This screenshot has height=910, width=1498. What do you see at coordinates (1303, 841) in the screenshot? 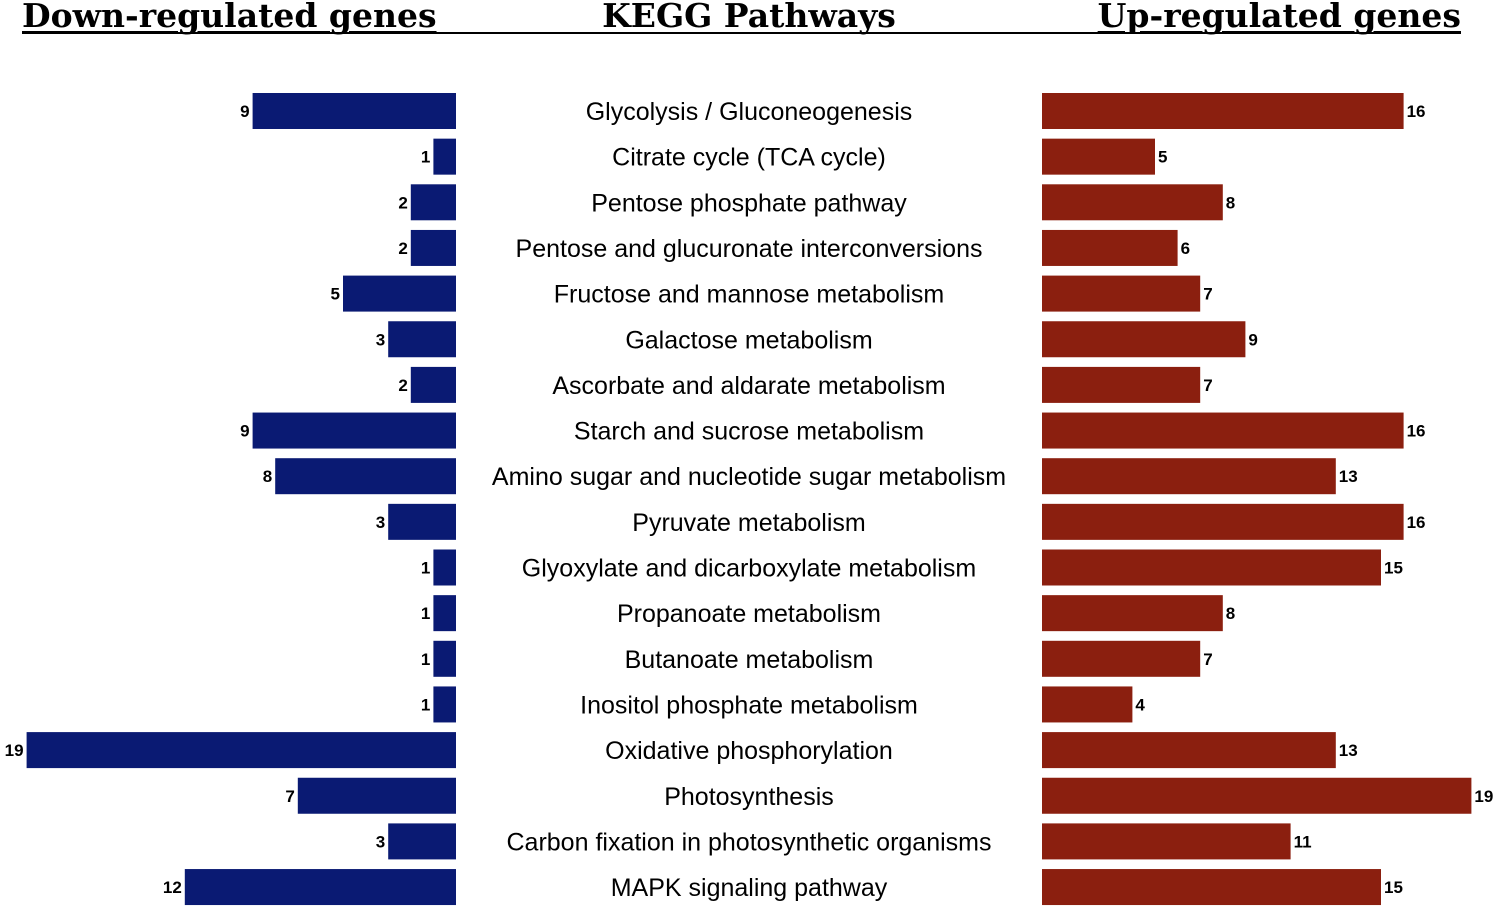
I see `up-value-label: 11` at bounding box center [1303, 841].